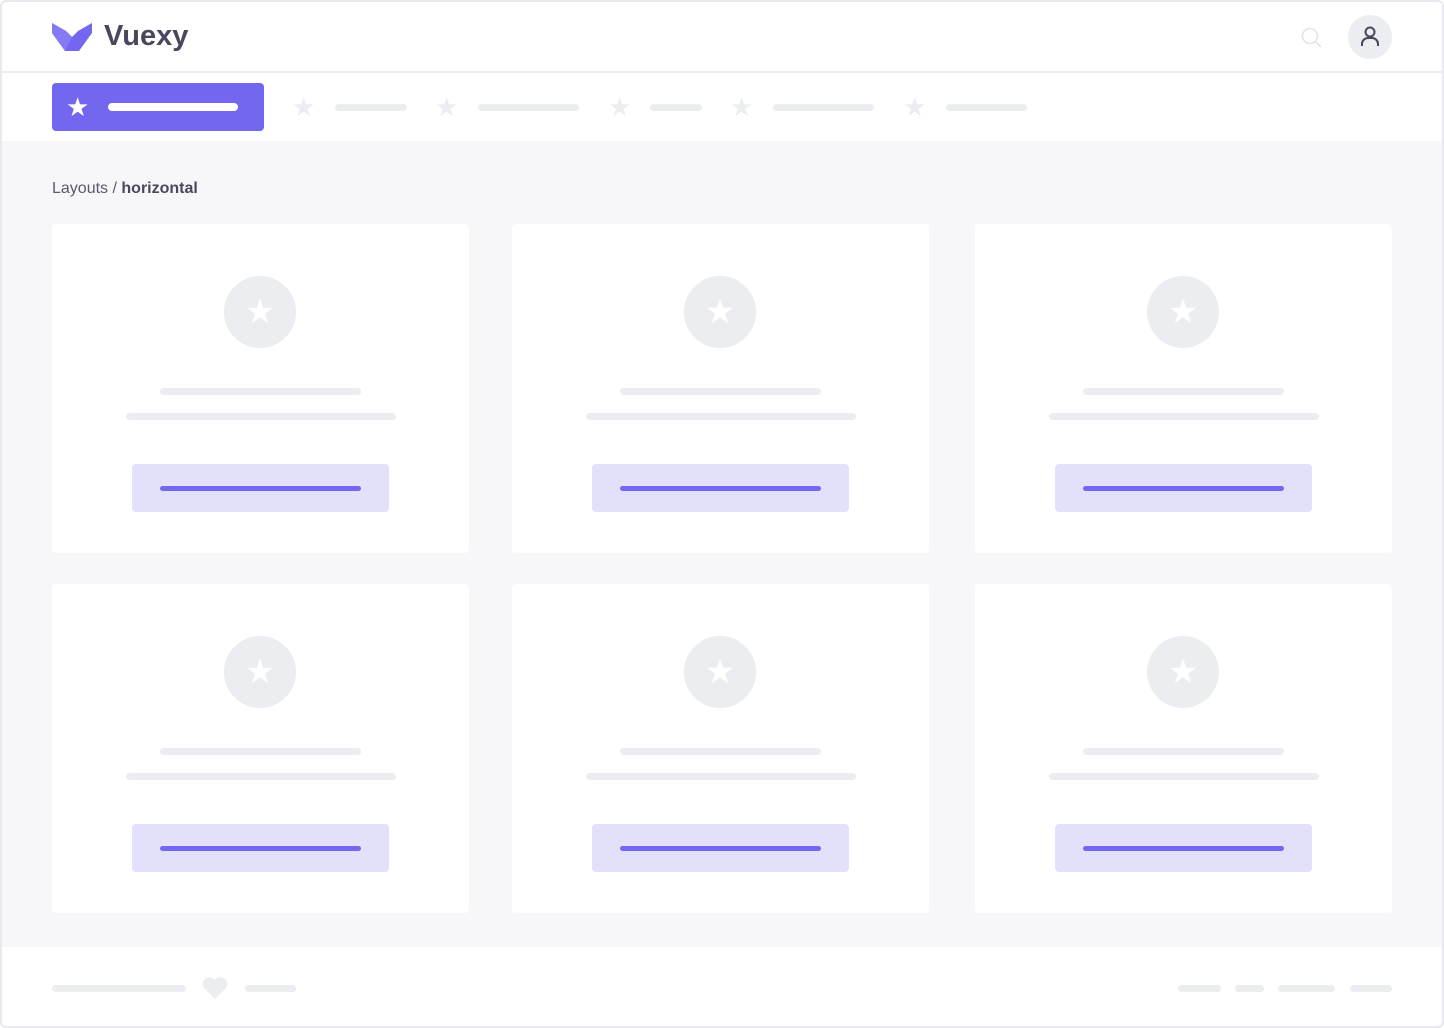 The height and width of the screenshot is (1028, 1444). I want to click on breadcrumb: Layouts / horizontal, so click(125, 189).